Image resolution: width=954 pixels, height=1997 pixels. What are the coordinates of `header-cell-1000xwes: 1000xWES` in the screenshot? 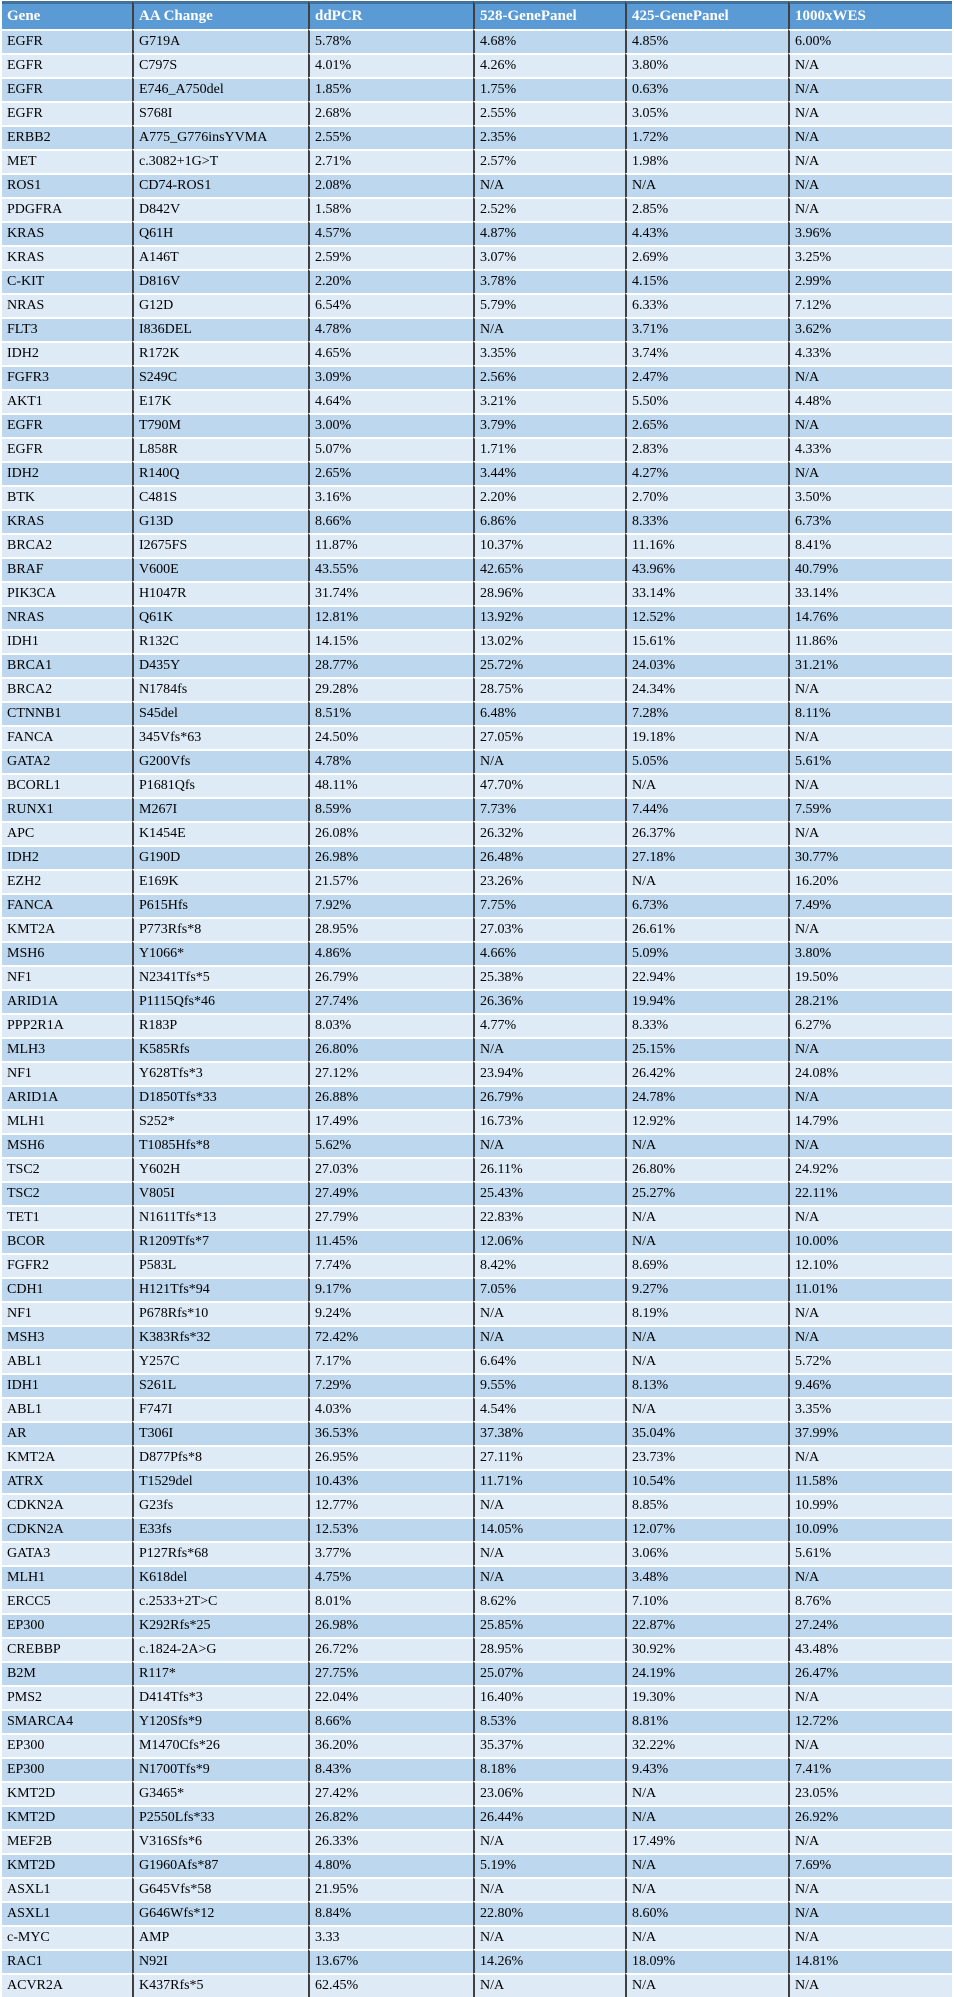 It's located at (870, 15).